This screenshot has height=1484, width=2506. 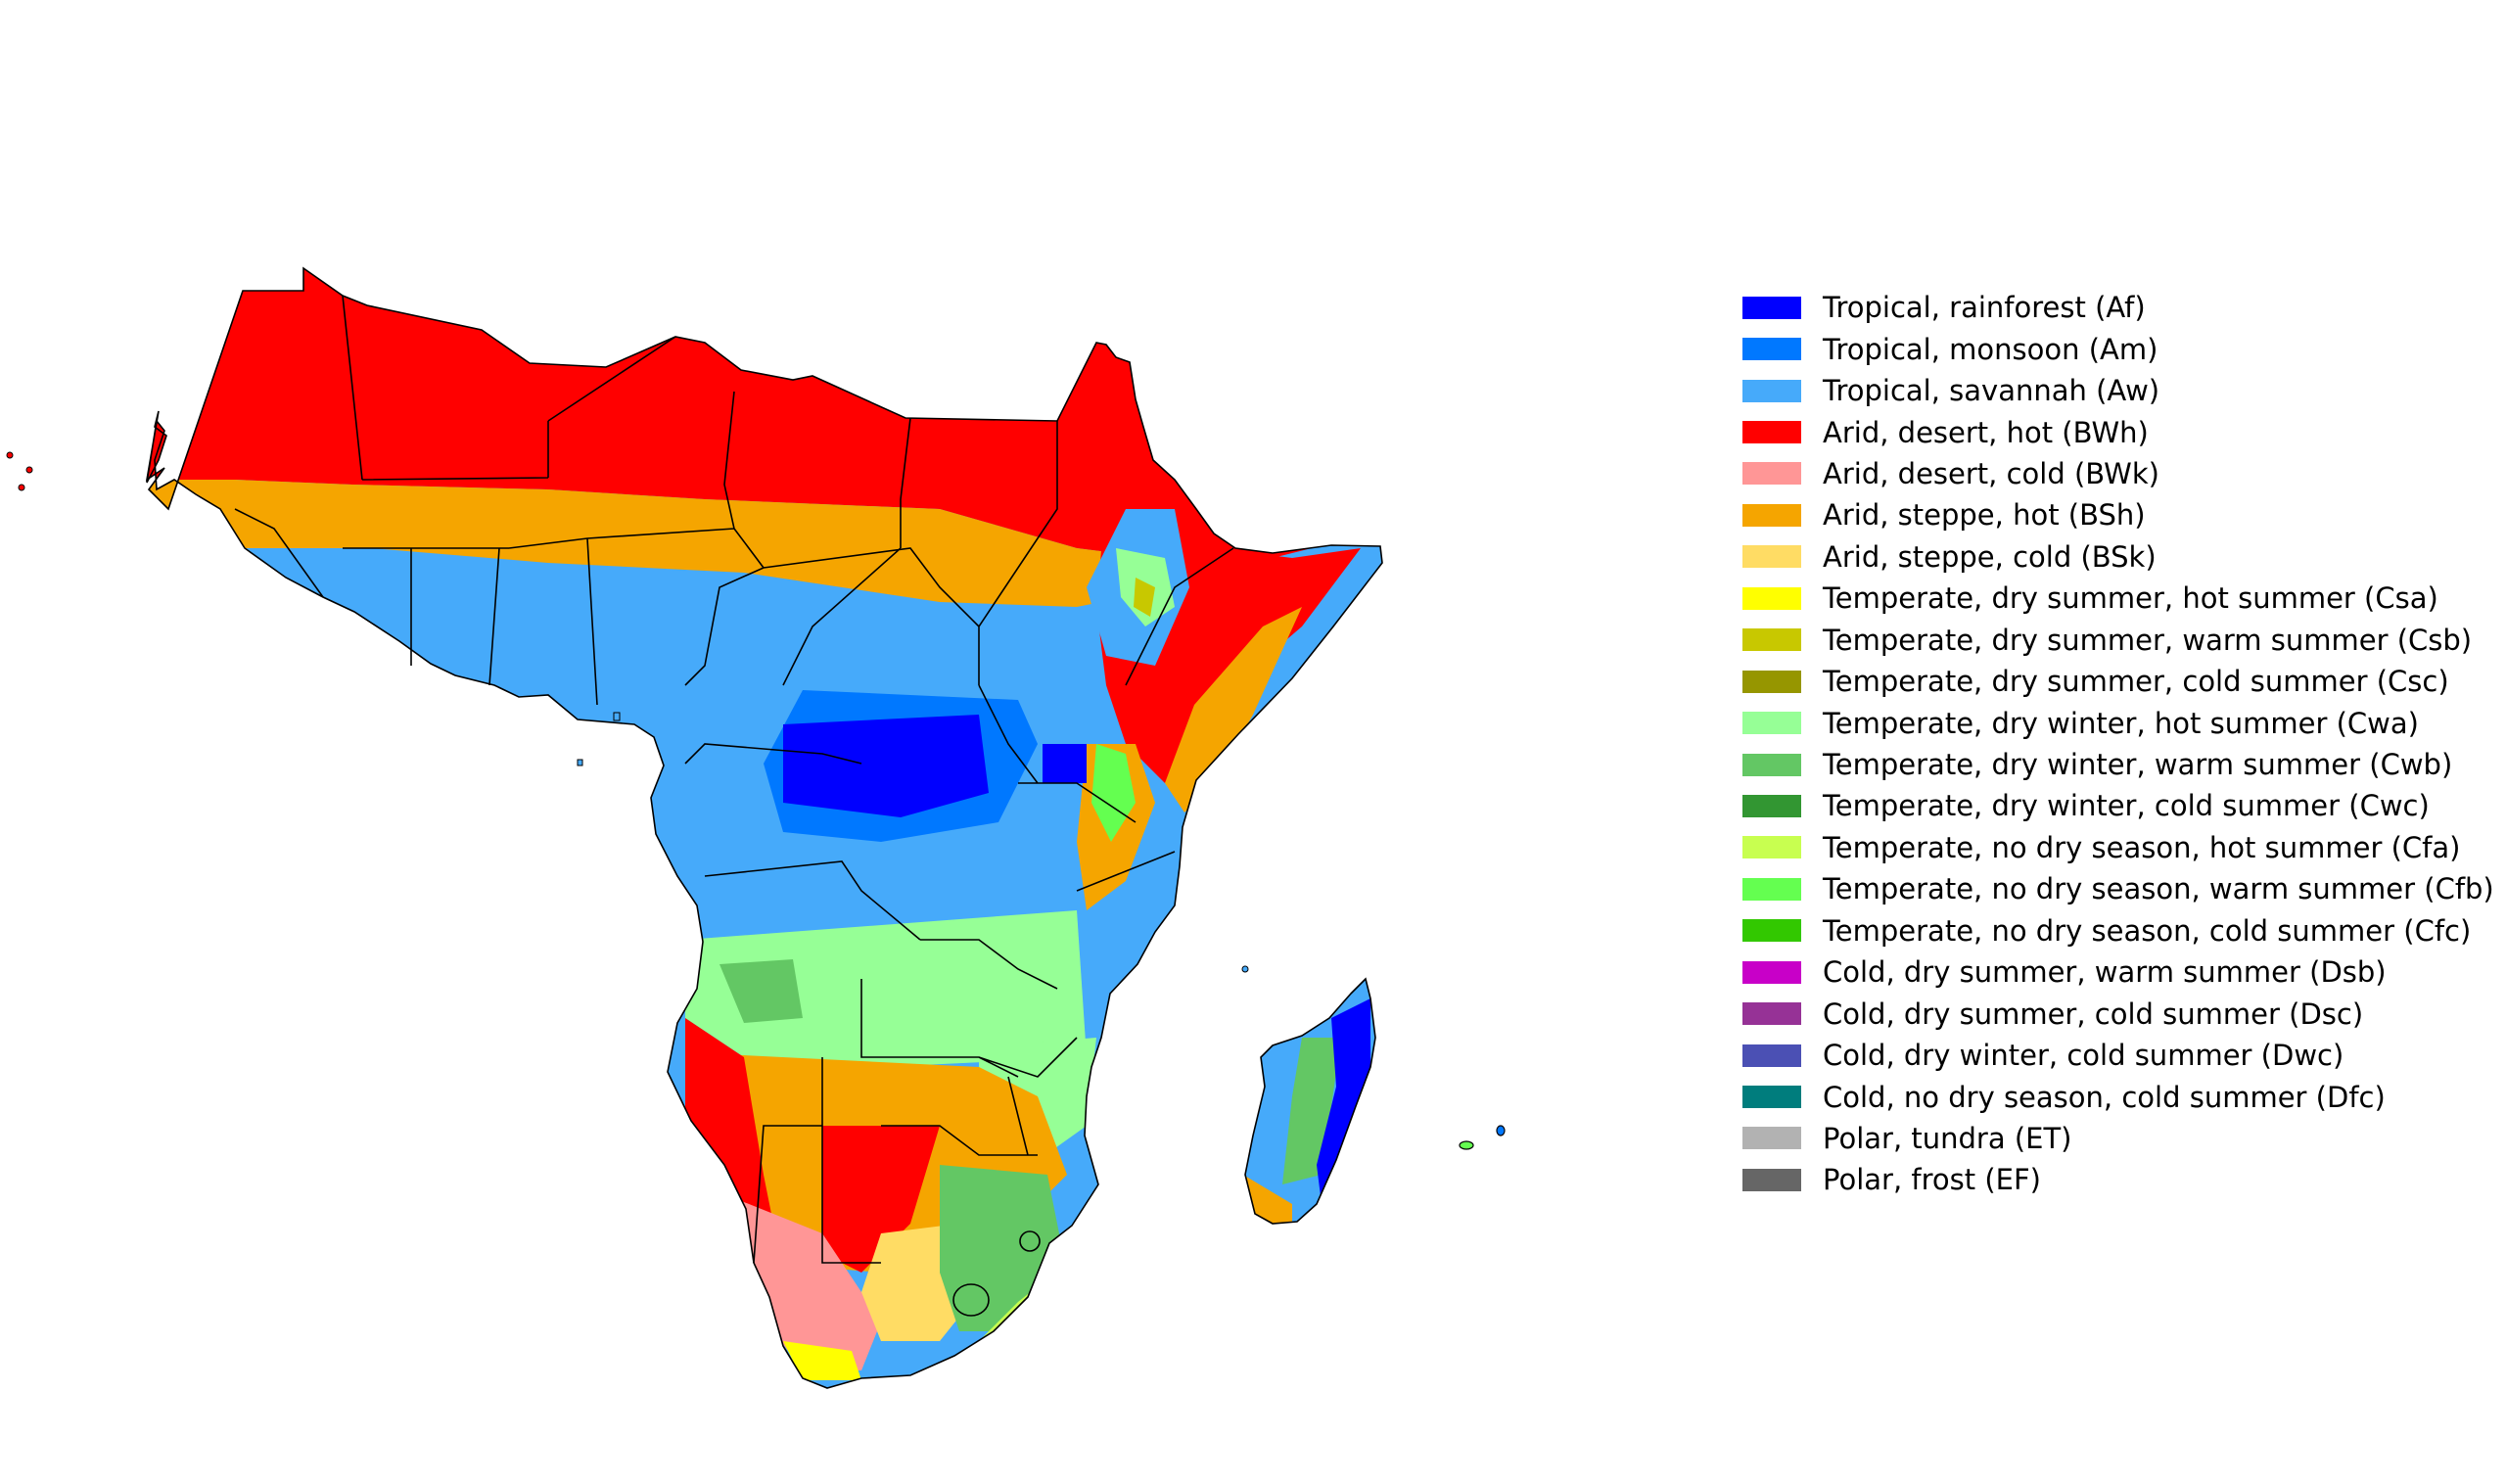 I want to click on legend-item: Arid, steppe, cold (BSk), so click(x=2118, y=557).